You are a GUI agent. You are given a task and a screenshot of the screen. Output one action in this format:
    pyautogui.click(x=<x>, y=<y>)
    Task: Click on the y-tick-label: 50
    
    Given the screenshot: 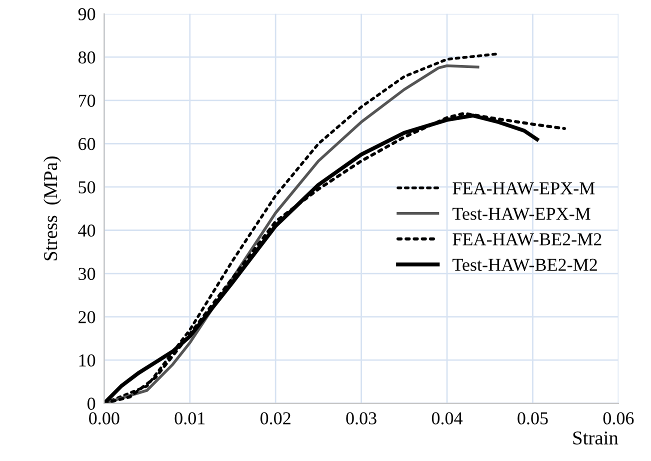 What is the action you would take?
    pyautogui.click(x=87, y=187)
    